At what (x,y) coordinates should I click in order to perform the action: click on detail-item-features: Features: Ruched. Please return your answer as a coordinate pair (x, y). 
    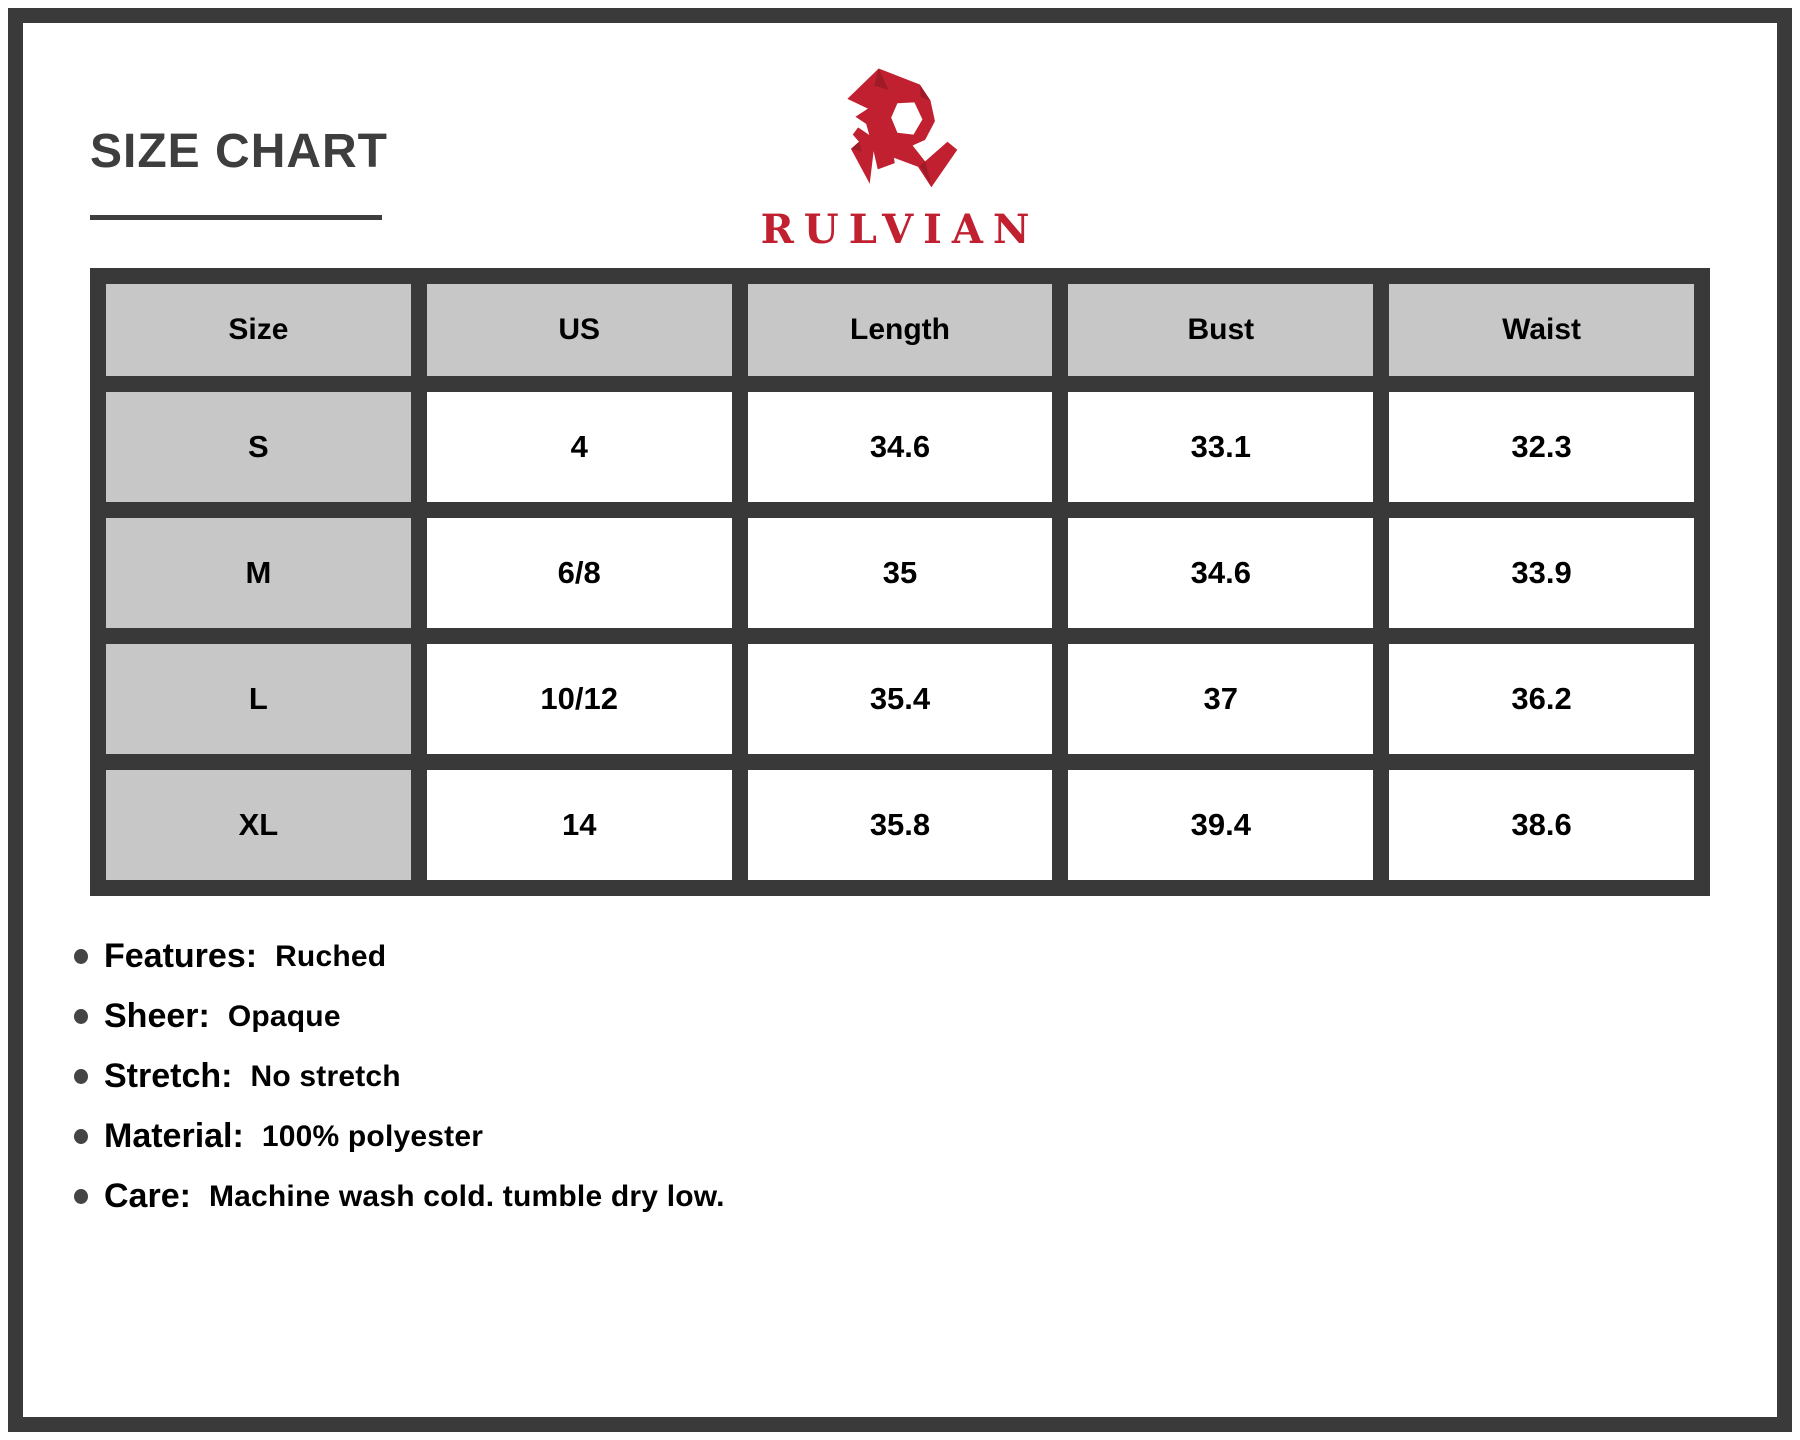
    Looking at the image, I should click on (399, 956).